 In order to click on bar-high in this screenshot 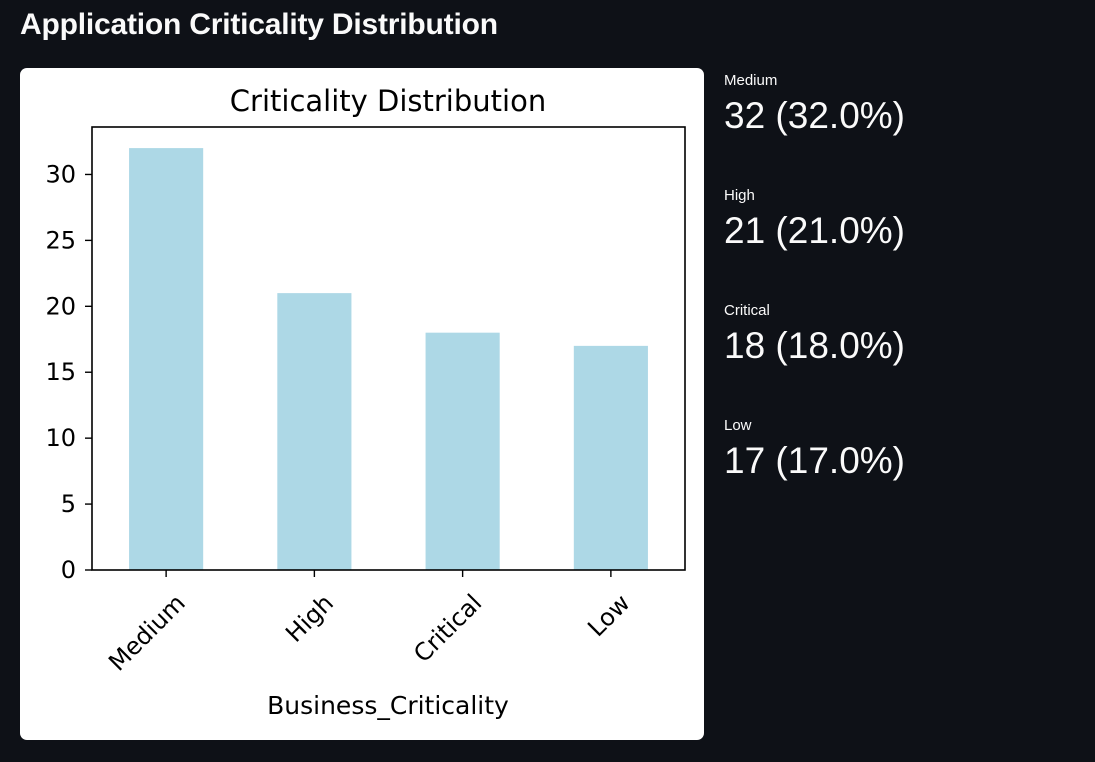, I will do `click(314, 431)`.